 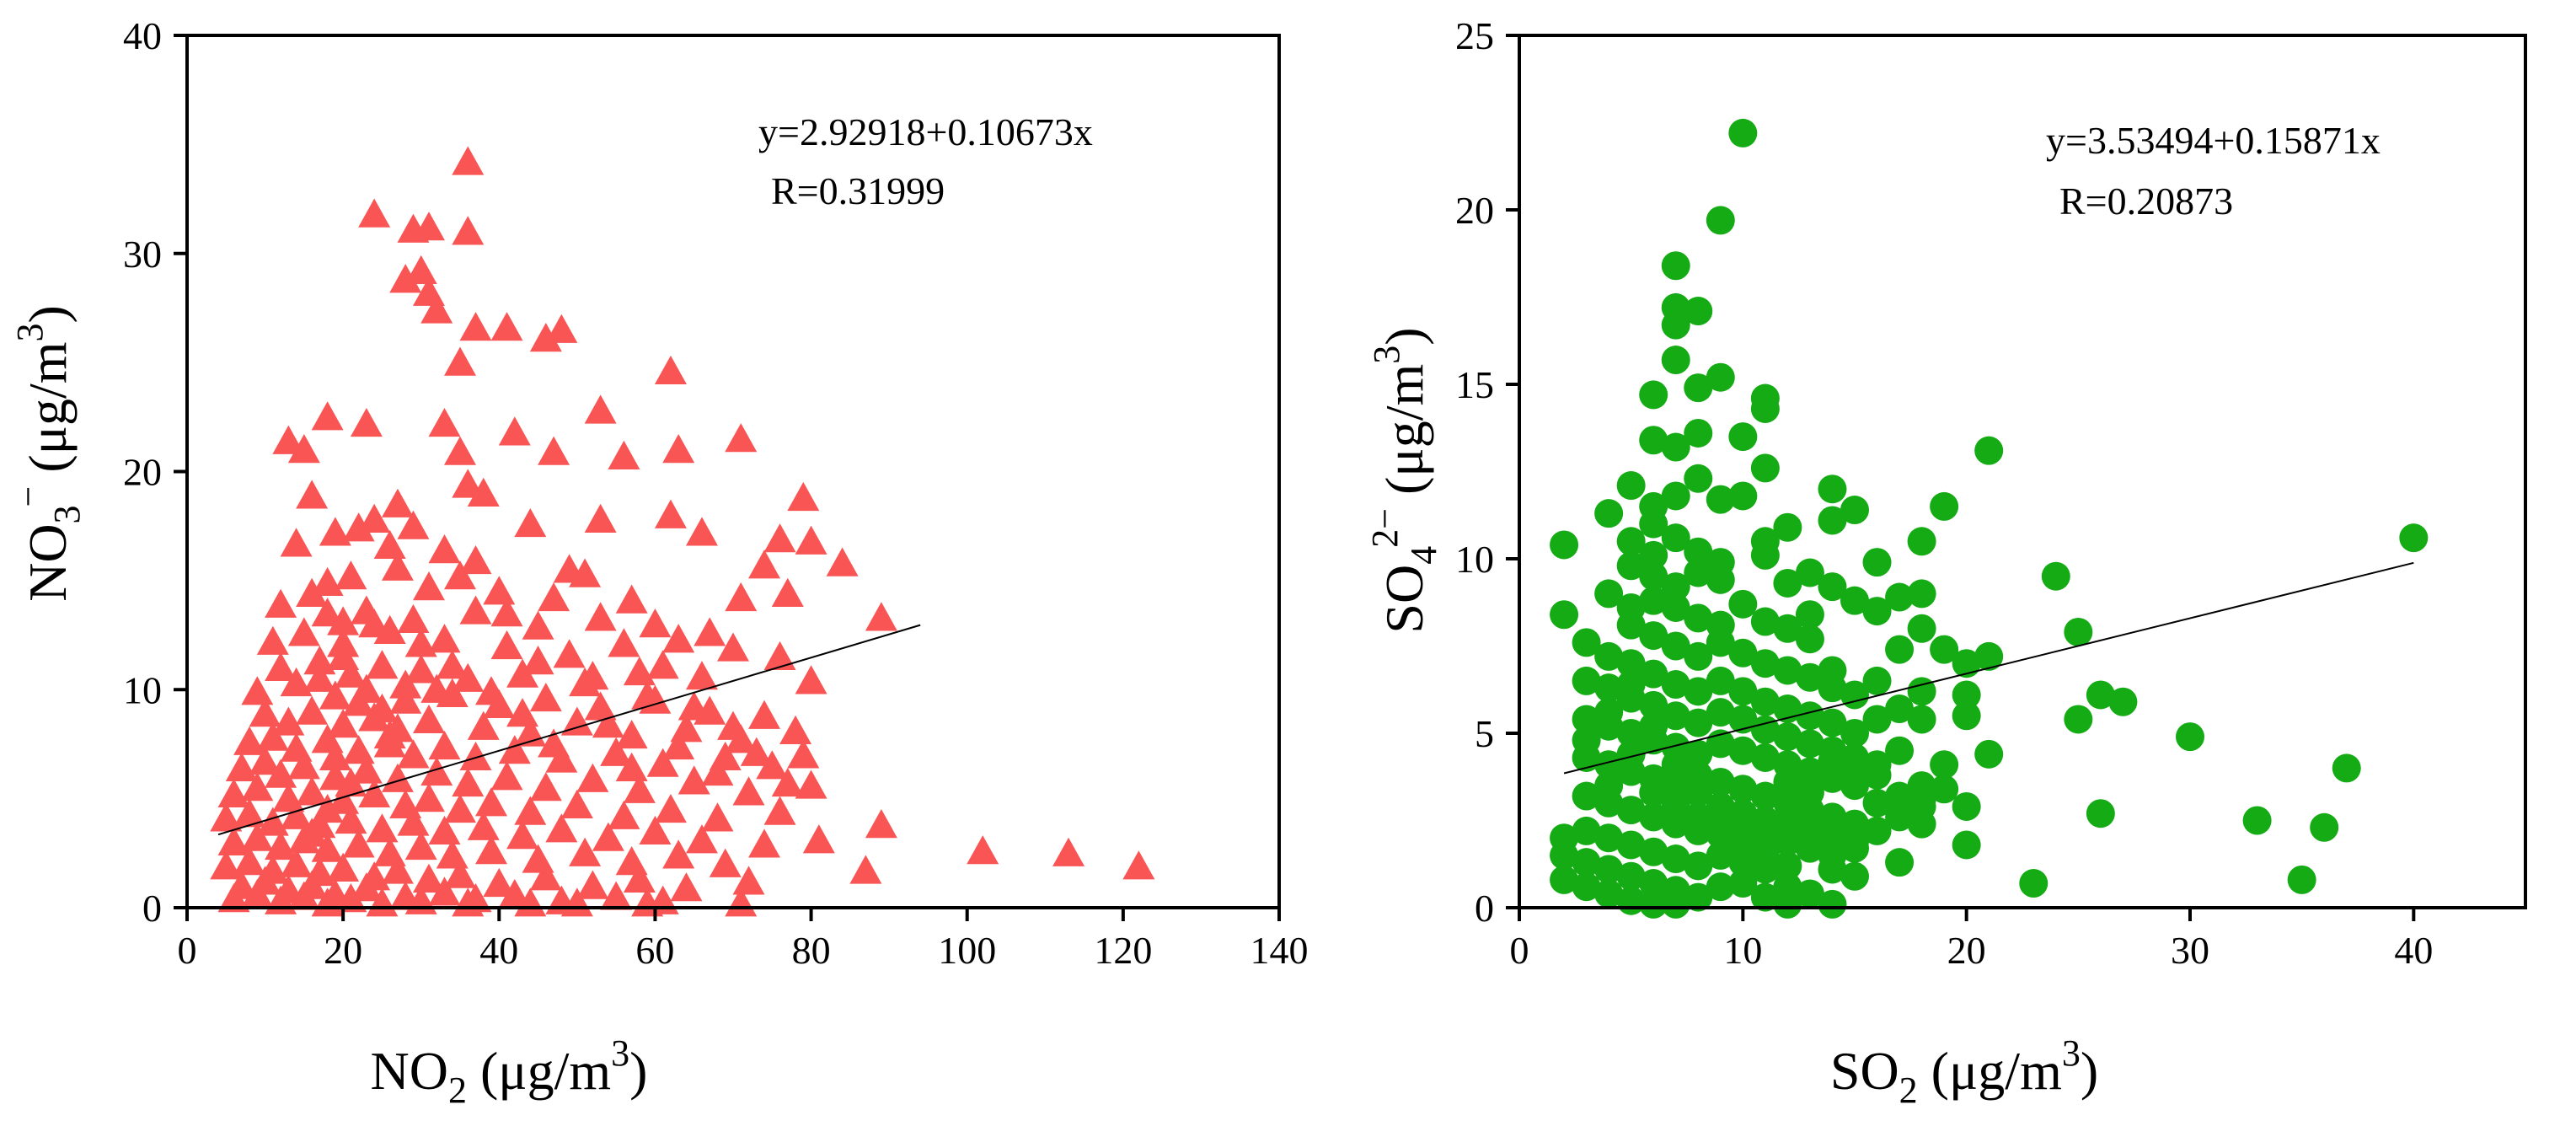 I want to click on no3-r-value: R=0.31999, so click(x=858, y=191).